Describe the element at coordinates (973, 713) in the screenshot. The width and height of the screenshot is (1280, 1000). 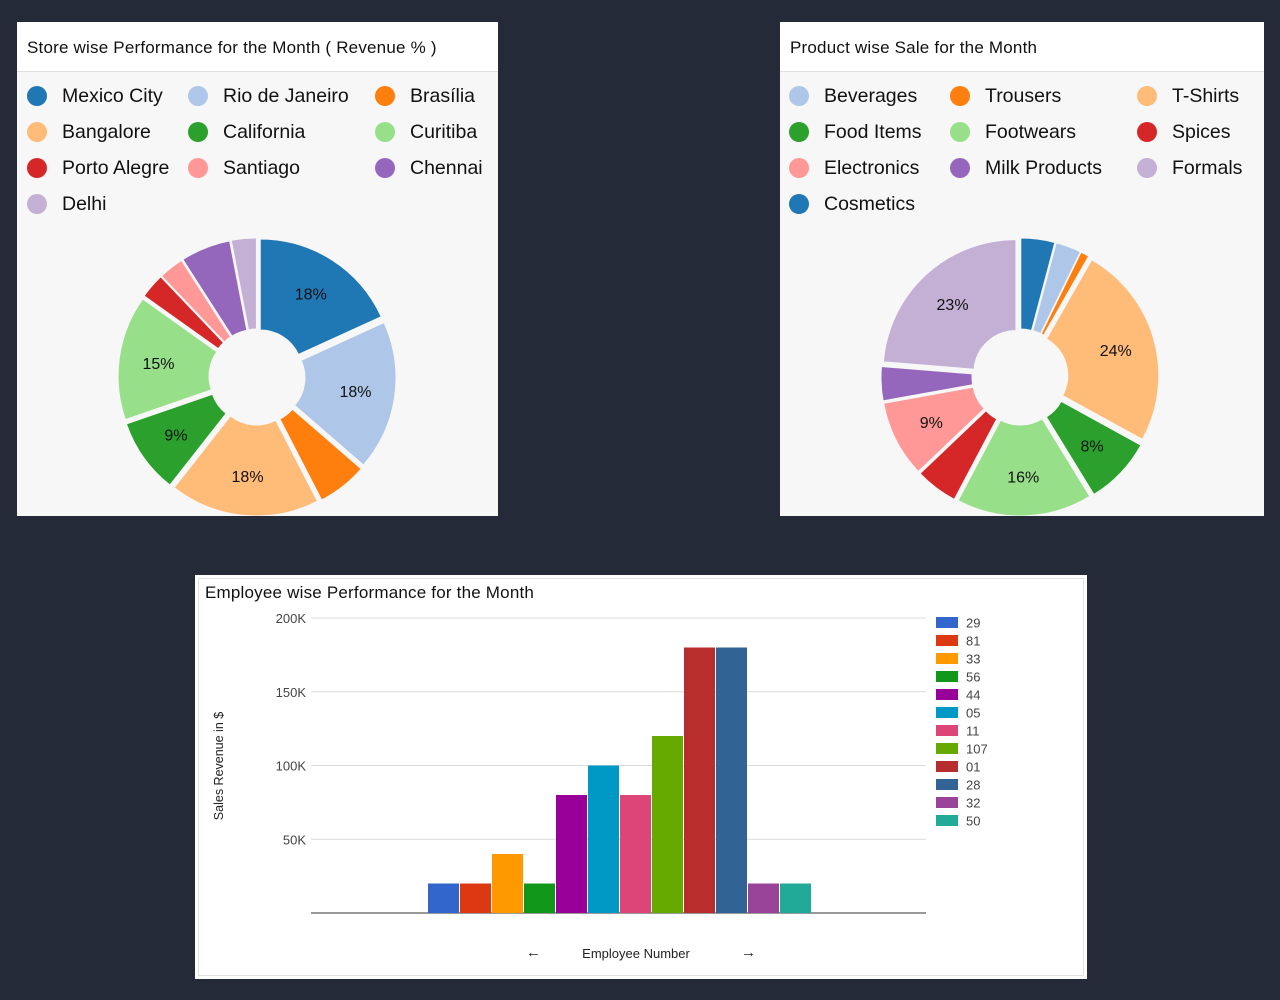
I see `bar-legend-label-05: 05` at that location.